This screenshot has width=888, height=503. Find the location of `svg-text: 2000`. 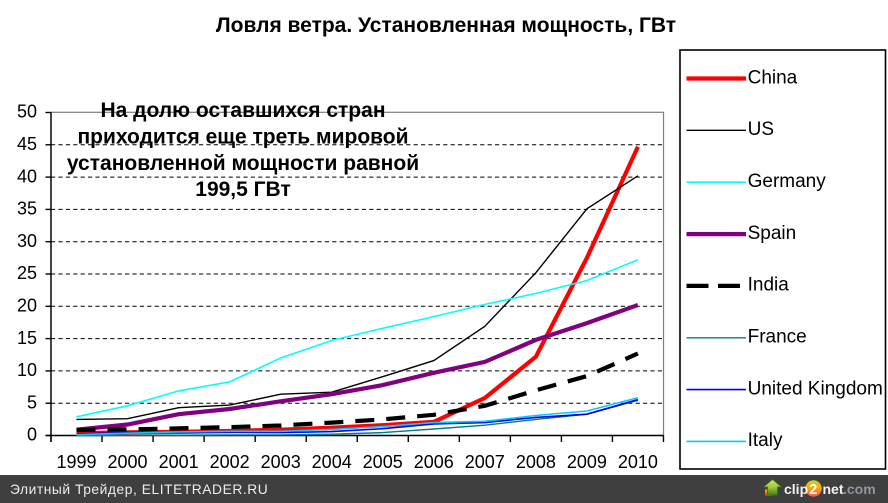

svg-text: 2000 is located at coordinates (127, 462).